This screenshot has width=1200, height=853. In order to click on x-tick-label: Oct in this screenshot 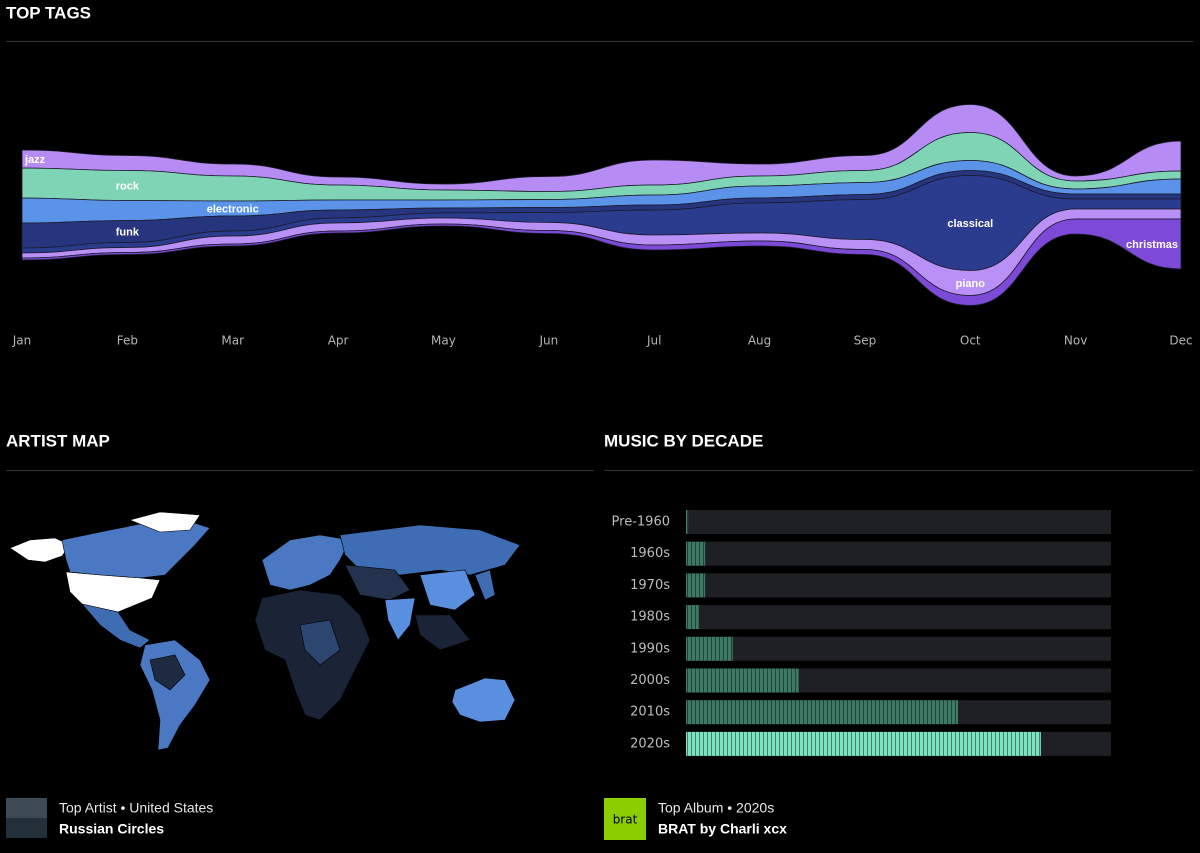, I will do `click(970, 341)`.